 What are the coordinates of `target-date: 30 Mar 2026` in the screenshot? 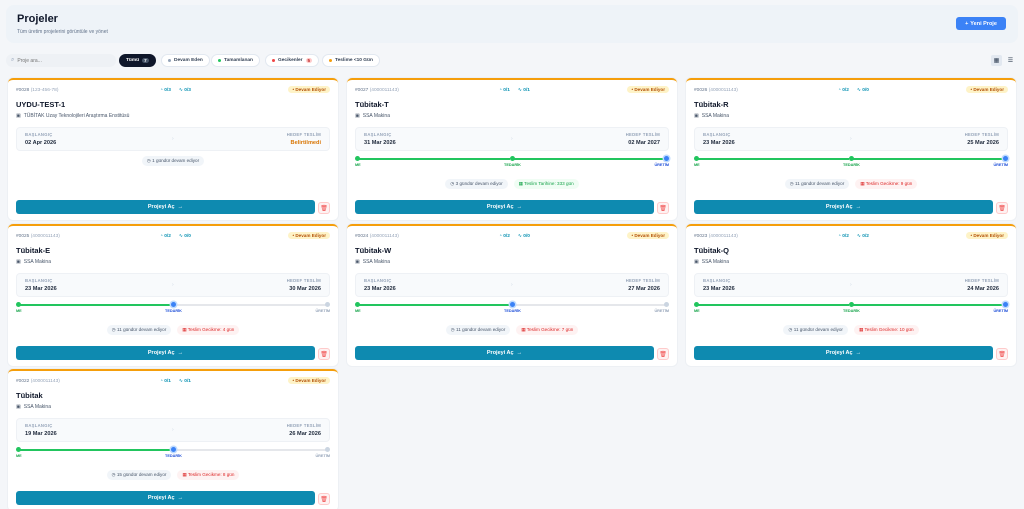 It's located at (305, 289).